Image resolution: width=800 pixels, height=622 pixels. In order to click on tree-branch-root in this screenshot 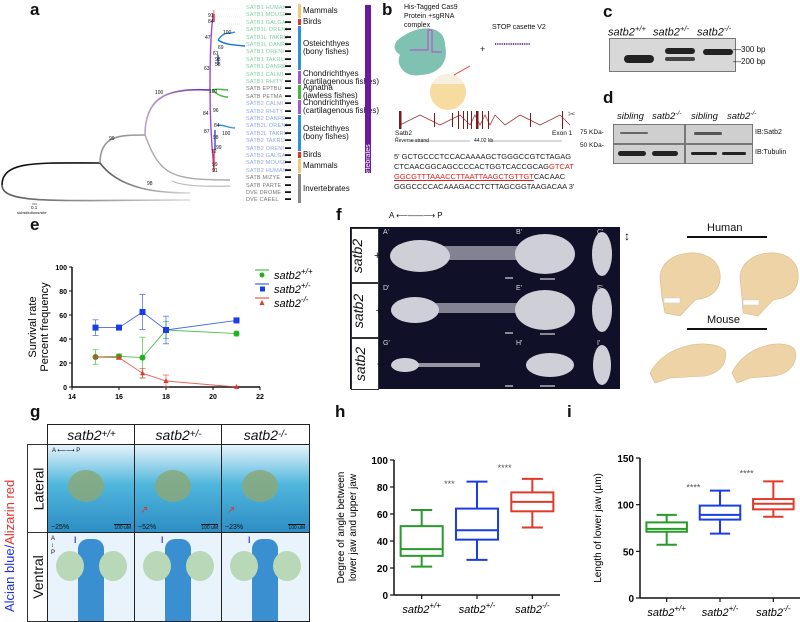, I will do `click(51, 174)`.